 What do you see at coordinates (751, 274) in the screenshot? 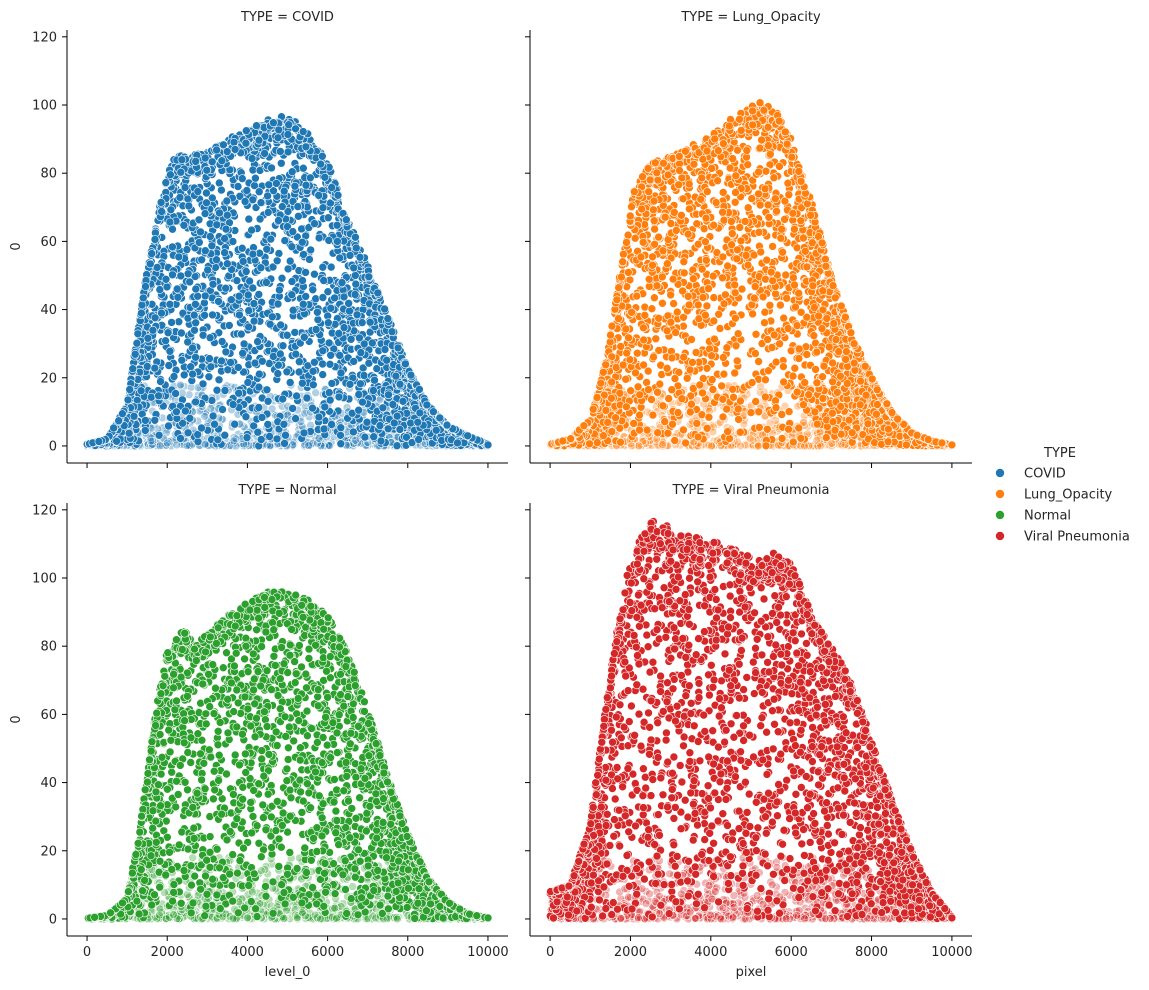
I see `scatter-points` at bounding box center [751, 274].